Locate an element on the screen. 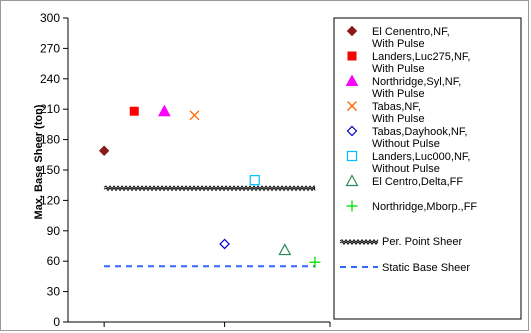 The image size is (531, 333). y-tick-label: 30 is located at coordinates (54, 292).